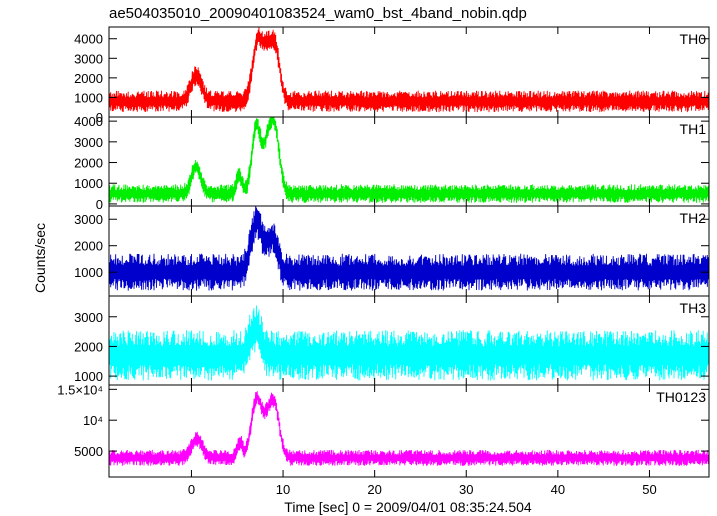 This screenshot has height=516, width=717. Describe the element at coordinates (649, 489) in the screenshot. I see `x-tick-label: 50` at that location.